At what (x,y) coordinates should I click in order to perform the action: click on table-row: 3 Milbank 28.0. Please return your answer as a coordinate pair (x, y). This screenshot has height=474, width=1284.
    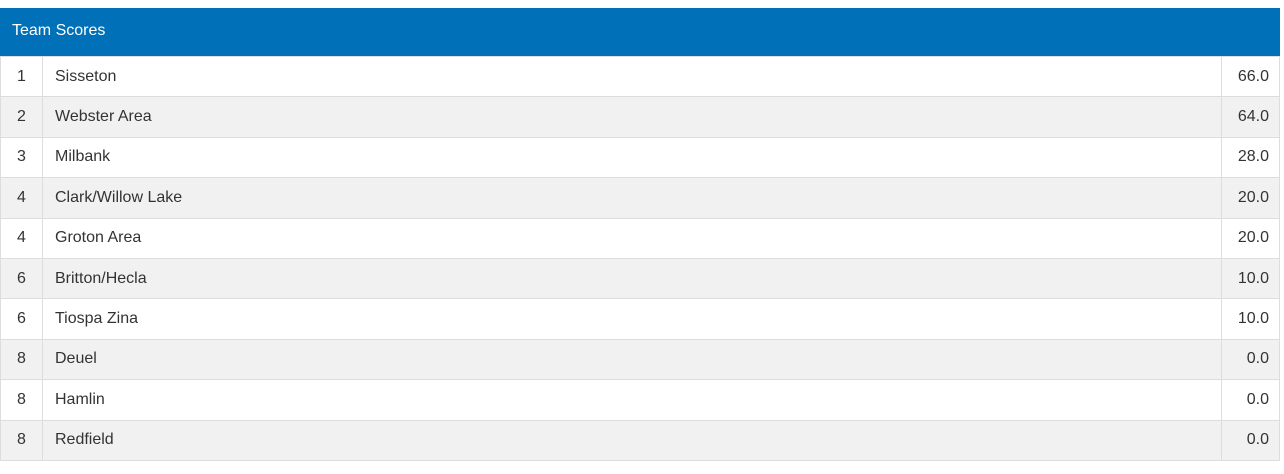
    Looking at the image, I should click on (640, 157).